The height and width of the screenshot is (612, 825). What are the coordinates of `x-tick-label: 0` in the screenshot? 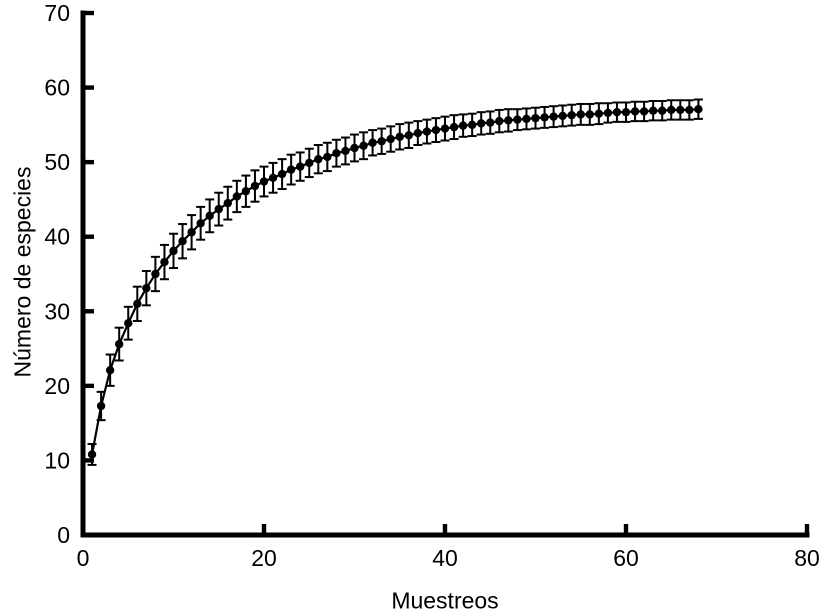 It's located at (83, 558).